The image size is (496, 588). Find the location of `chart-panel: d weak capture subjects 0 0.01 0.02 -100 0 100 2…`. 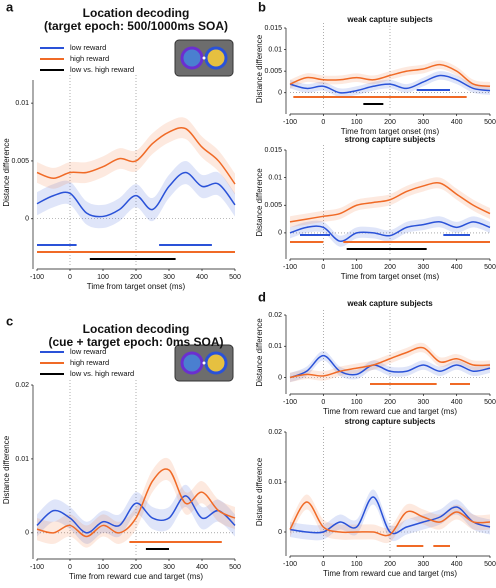

chart-panel: d weak capture subjects 0 0.01 0.02 -100 0 100 2… is located at coordinates (375, 352).